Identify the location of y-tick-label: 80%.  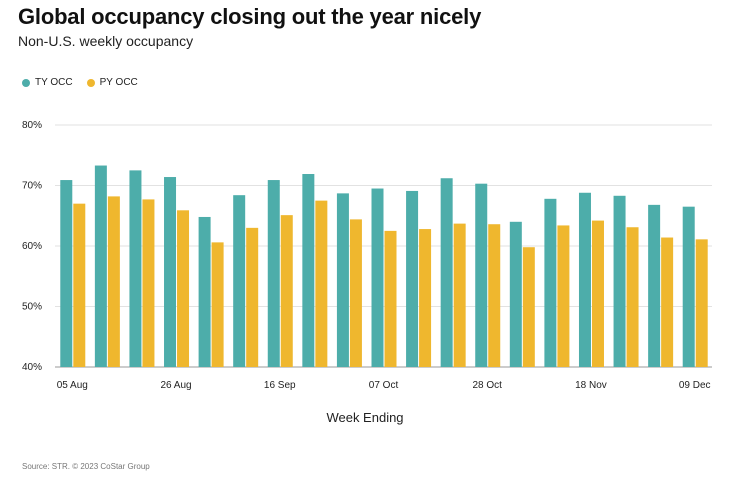
(32, 125).